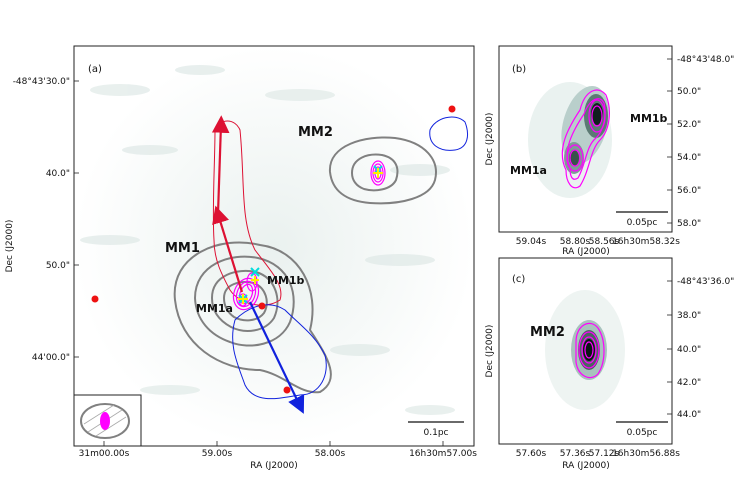 This screenshot has width=743, height=495. Describe the element at coordinates (518, 279) in the screenshot. I see `panel-c-label: (c)` at that location.